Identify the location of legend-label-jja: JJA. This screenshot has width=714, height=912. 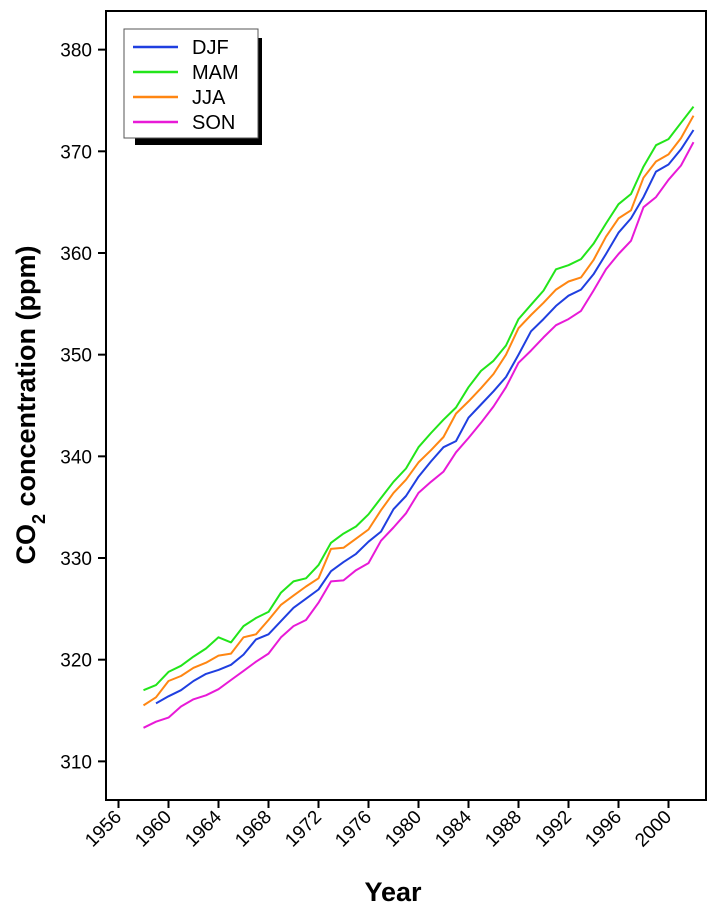
(209, 98).